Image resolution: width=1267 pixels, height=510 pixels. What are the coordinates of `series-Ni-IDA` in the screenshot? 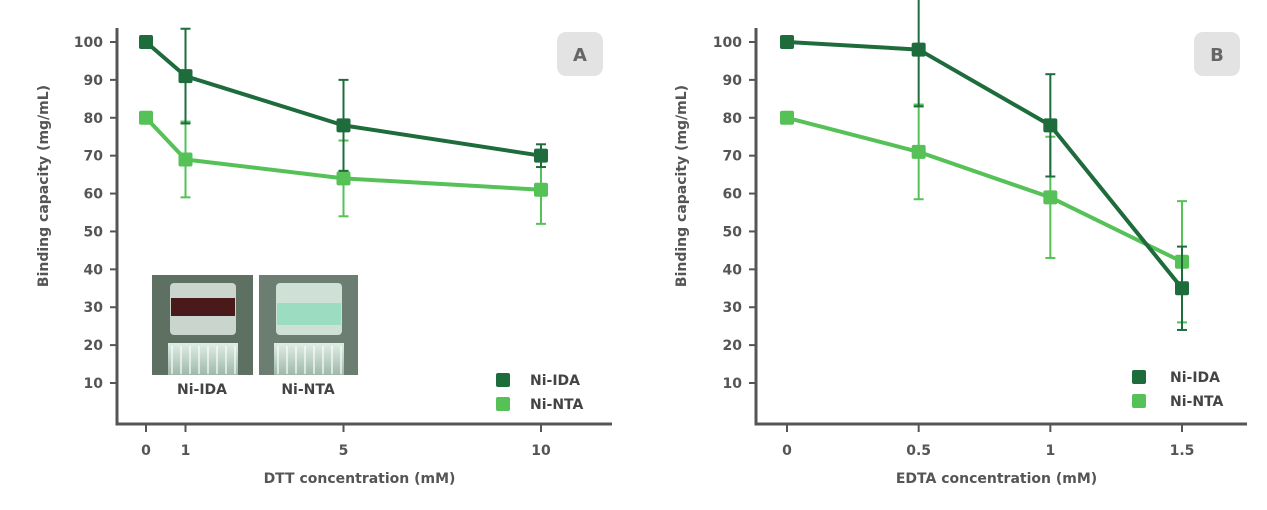 It's located at (343, 99).